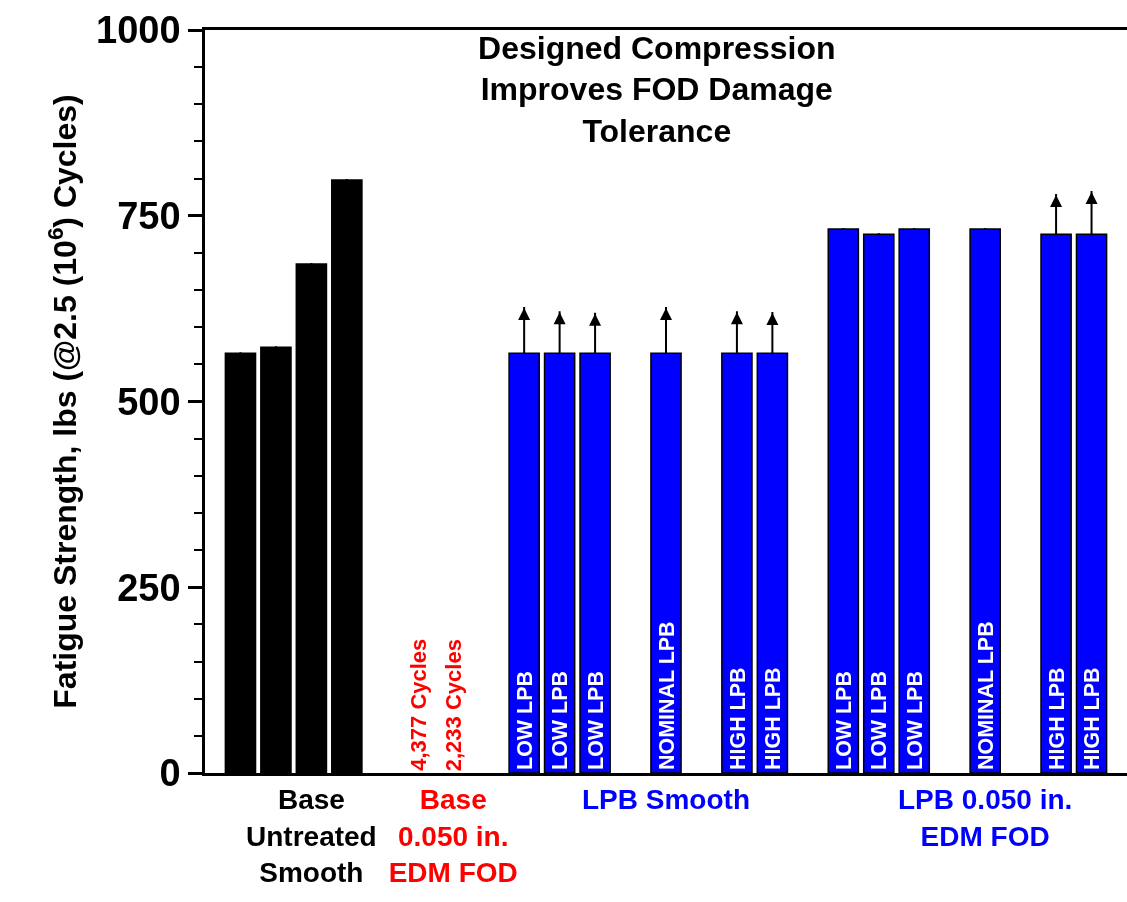 Image resolution: width=1127 pixels, height=902 pixels. What do you see at coordinates (454, 705) in the screenshot?
I see `text: 2,233 Cycles` at bounding box center [454, 705].